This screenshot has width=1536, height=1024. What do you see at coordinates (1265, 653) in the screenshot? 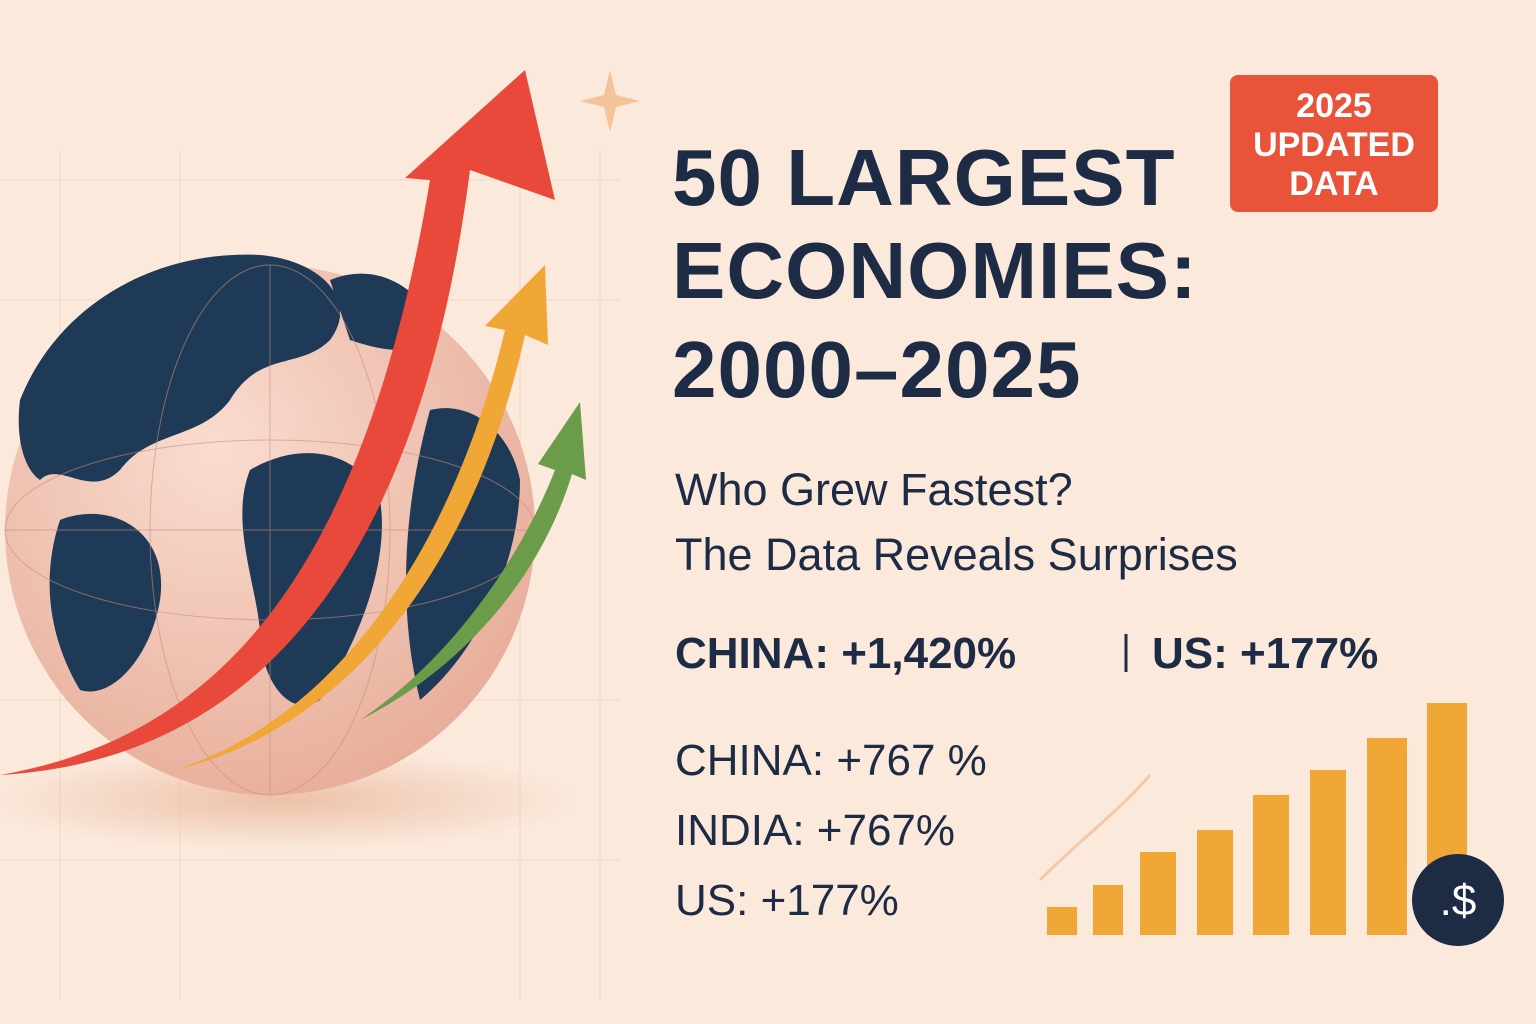
I see `headline-stat: US: +177%` at bounding box center [1265, 653].